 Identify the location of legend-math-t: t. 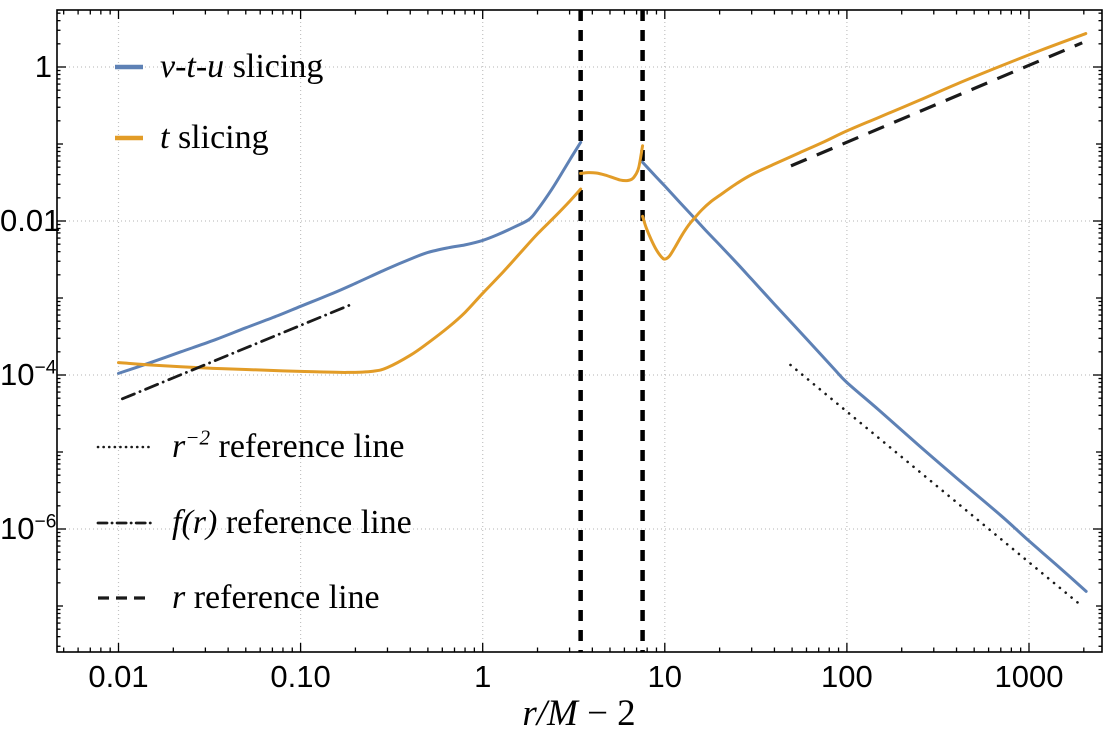
(165, 137).